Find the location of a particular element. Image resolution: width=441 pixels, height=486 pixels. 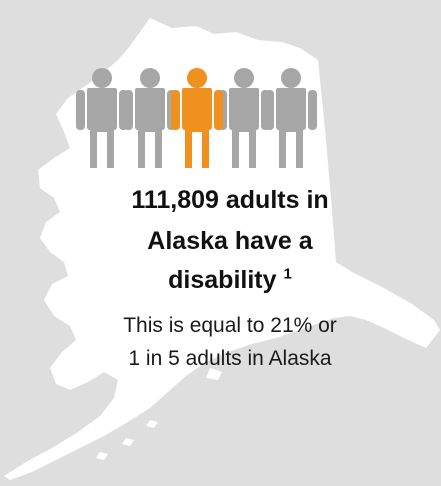

headline-line-2: Alaska have a is located at coordinates (230, 241).